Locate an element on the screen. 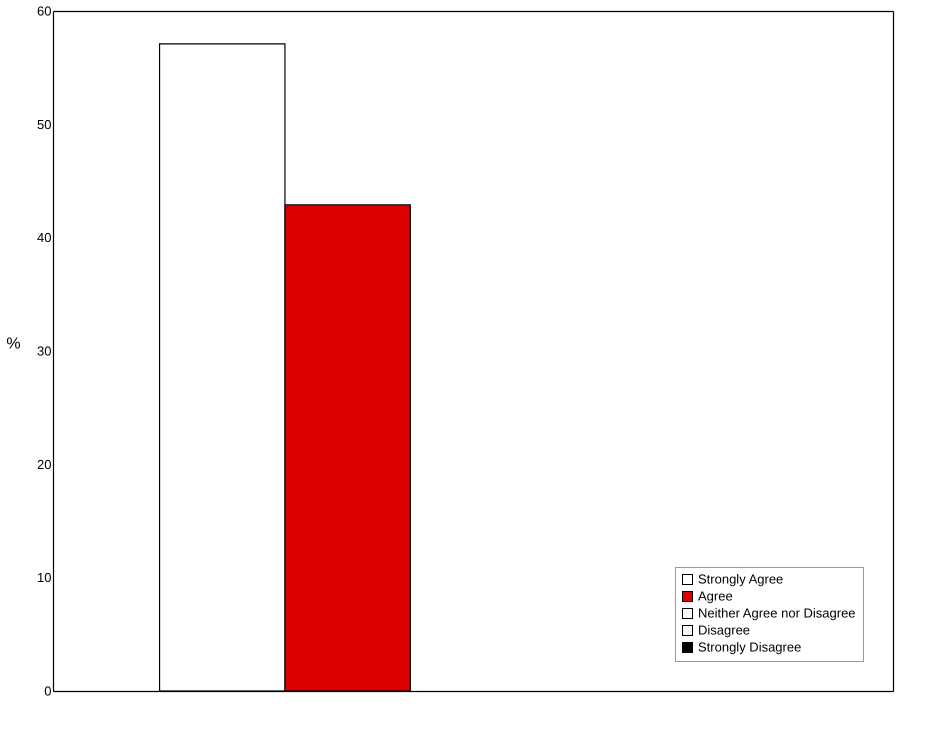  y-tick-label: 0 is located at coordinates (48, 691).